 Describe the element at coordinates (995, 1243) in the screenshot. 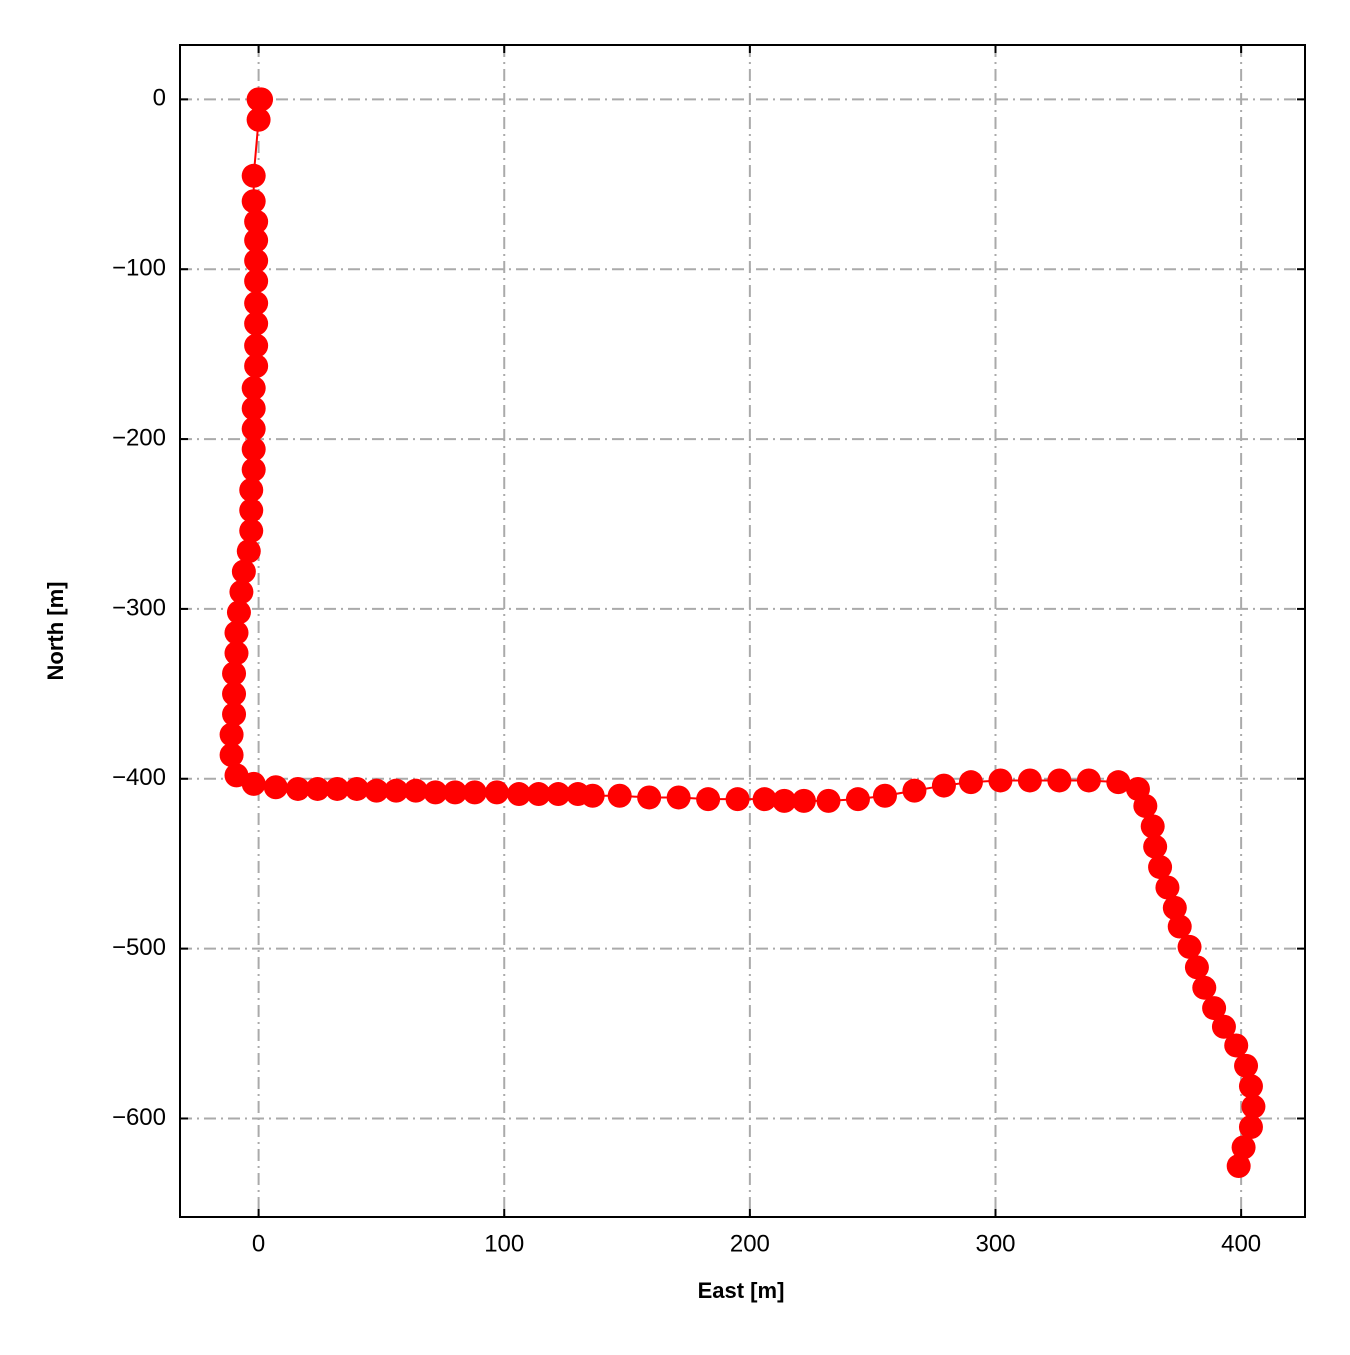

I see `x-tick-label: 300` at that location.